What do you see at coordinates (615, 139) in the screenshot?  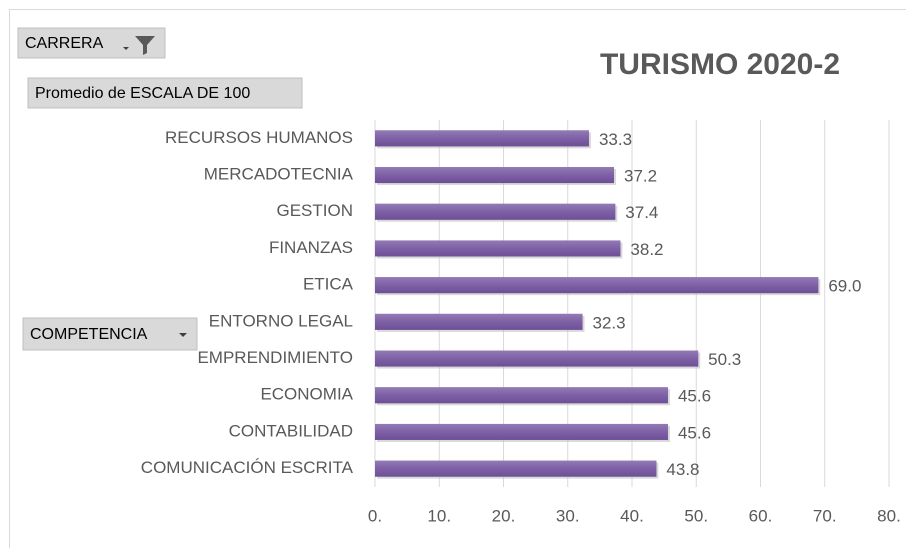 I see `data-label: 33.3` at bounding box center [615, 139].